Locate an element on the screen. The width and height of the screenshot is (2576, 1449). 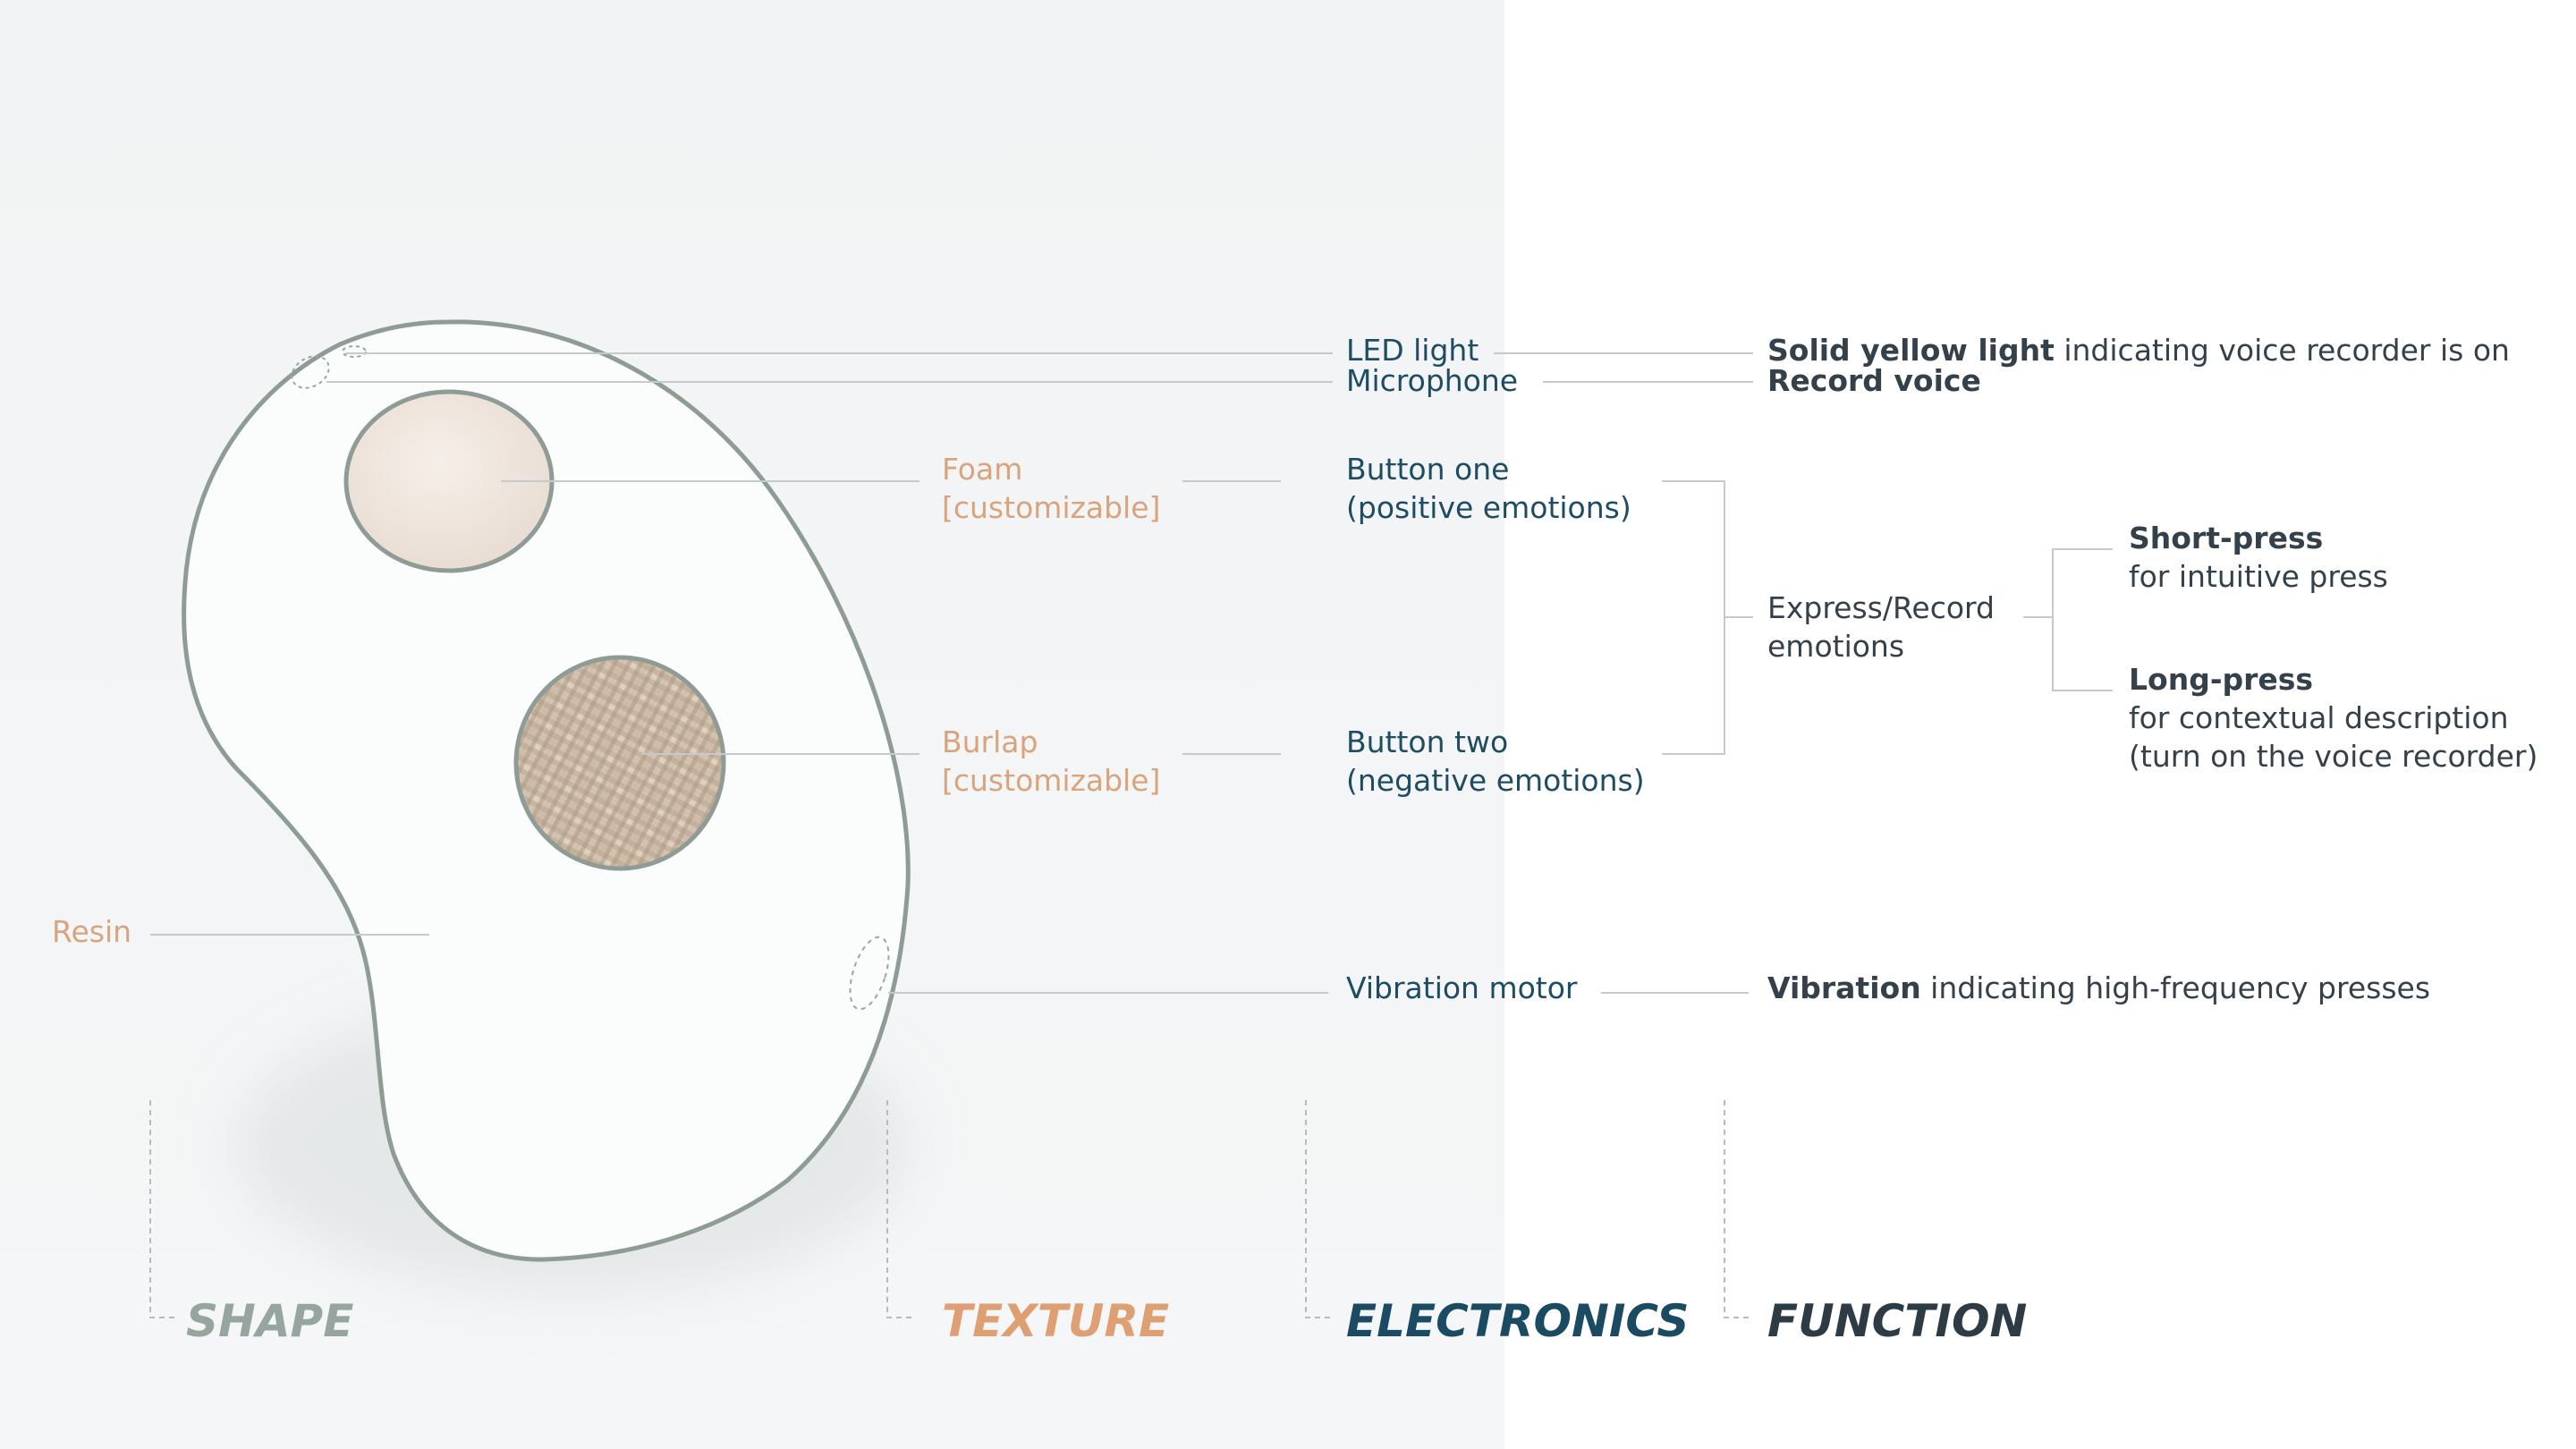
foam-label: Foam [customizable] is located at coordinates (1051, 488).